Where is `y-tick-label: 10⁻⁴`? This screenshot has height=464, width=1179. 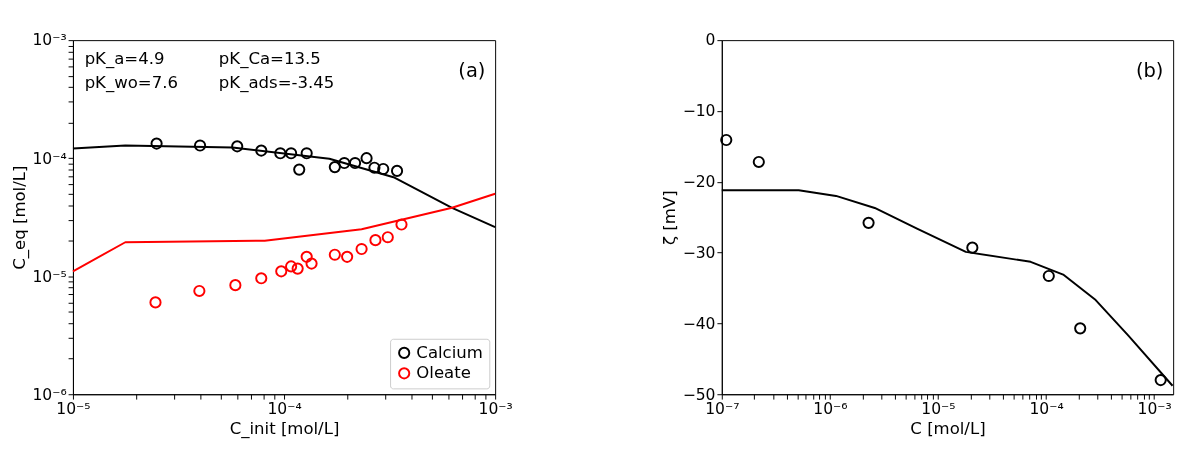 y-tick-label: 10⁻⁴ is located at coordinates (49, 158).